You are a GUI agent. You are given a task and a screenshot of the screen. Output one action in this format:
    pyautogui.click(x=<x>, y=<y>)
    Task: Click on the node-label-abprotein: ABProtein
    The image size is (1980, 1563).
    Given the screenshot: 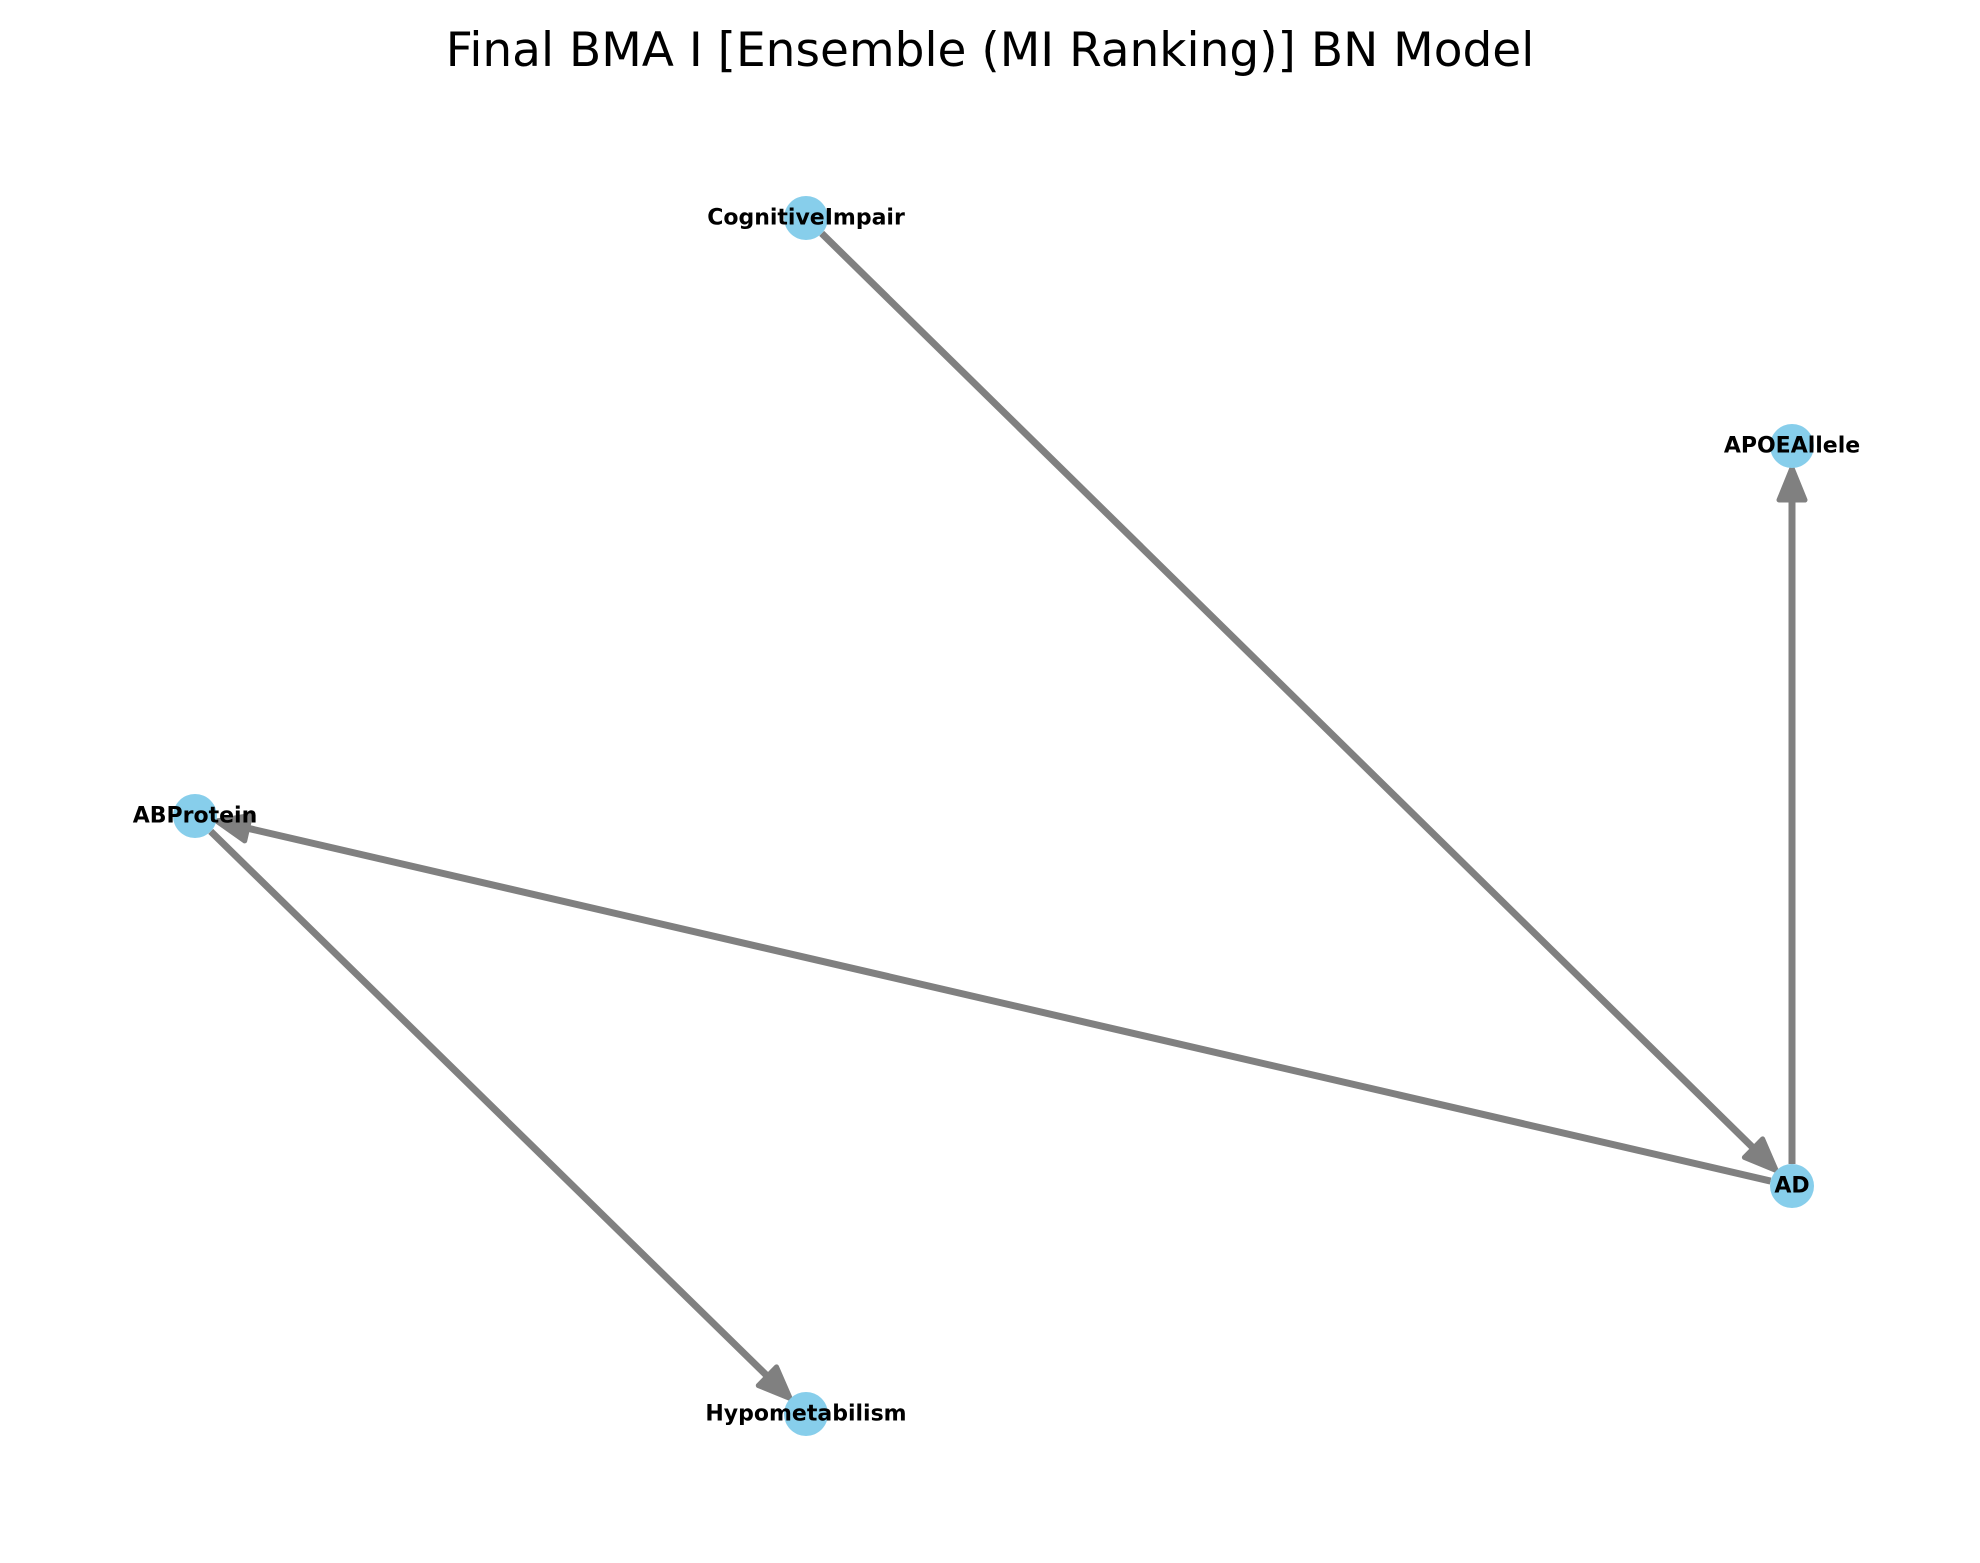 What is the action you would take?
    pyautogui.click(x=195, y=816)
    